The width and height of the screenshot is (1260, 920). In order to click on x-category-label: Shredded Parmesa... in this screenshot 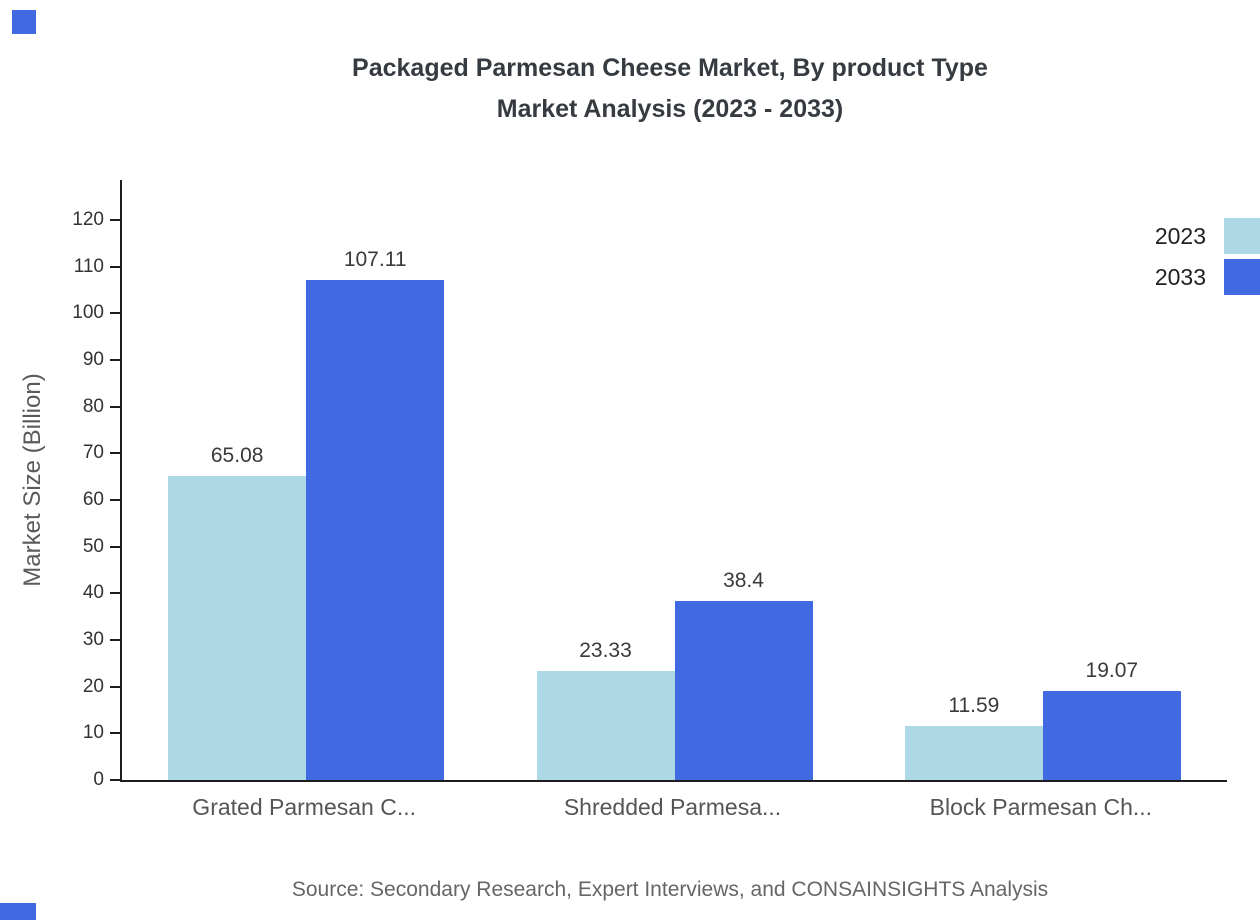, I will do `click(672, 807)`.